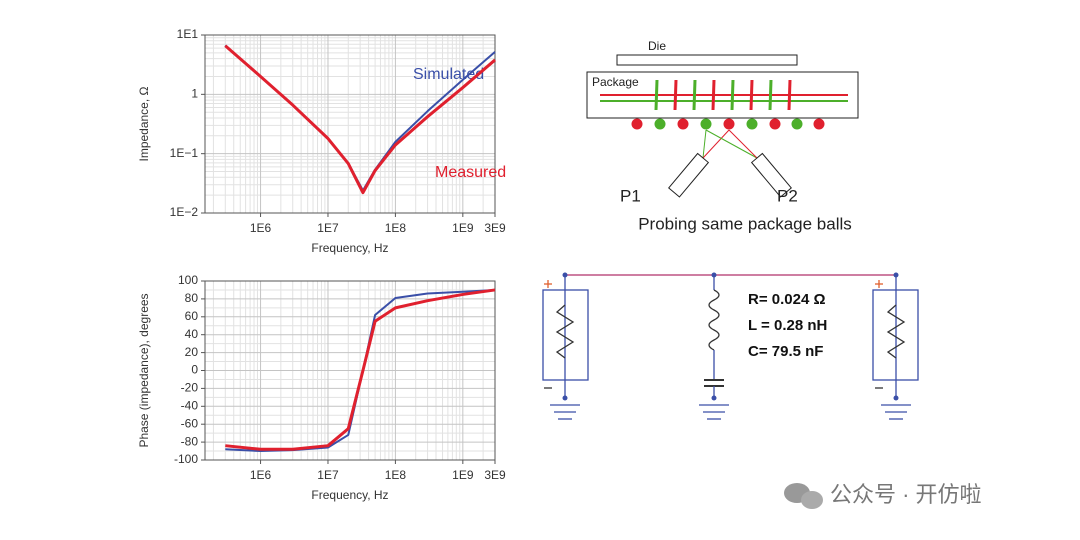  What do you see at coordinates (630, 195) in the screenshot?
I see `probe-label: P1` at bounding box center [630, 195].